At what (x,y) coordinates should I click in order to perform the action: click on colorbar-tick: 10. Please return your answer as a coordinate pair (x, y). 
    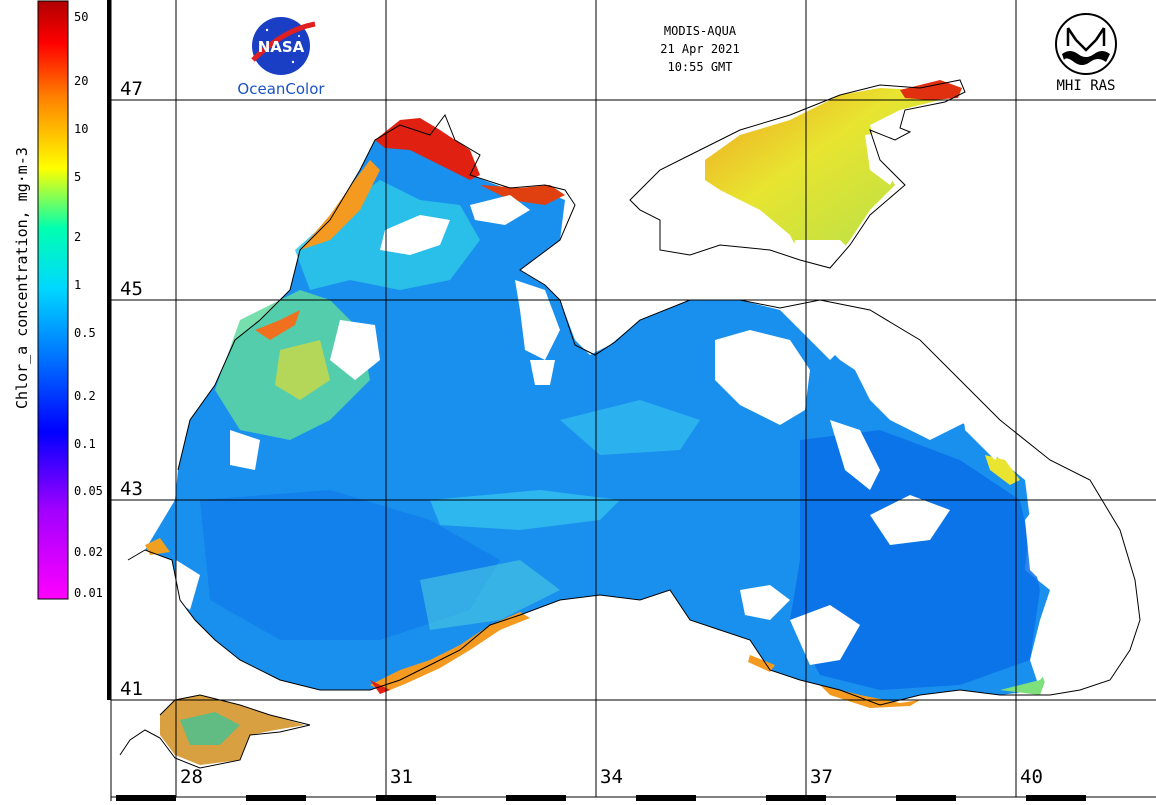
    Looking at the image, I should click on (81, 129).